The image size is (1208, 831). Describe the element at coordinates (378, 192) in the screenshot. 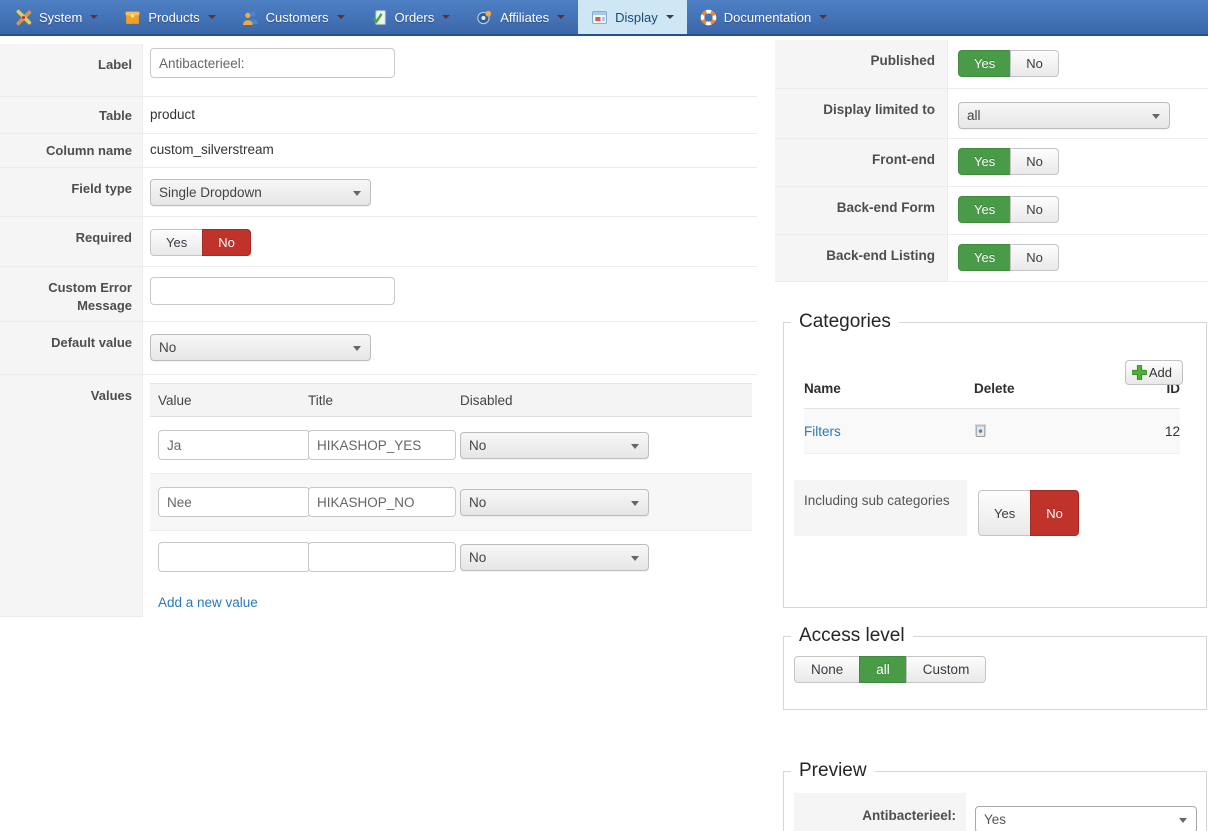

I see `form-row-field-type: Field type Single Dropdown` at that location.